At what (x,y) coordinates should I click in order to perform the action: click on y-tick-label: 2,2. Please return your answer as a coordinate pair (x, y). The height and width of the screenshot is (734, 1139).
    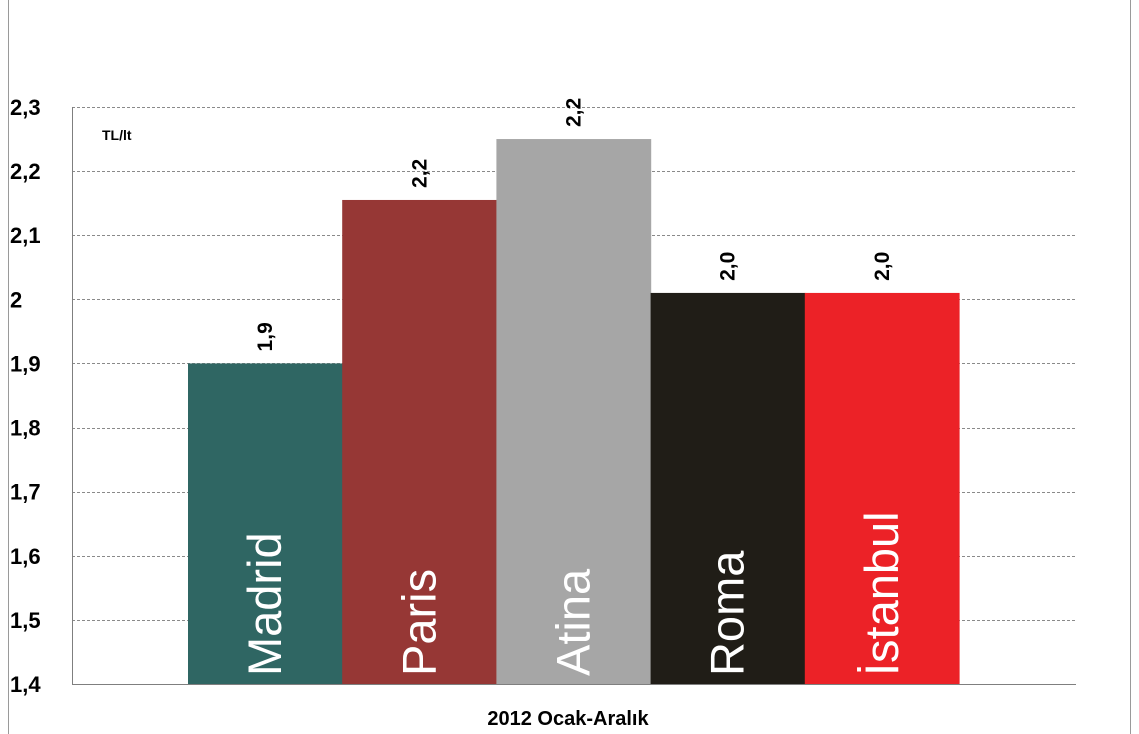
    Looking at the image, I should click on (25, 171).